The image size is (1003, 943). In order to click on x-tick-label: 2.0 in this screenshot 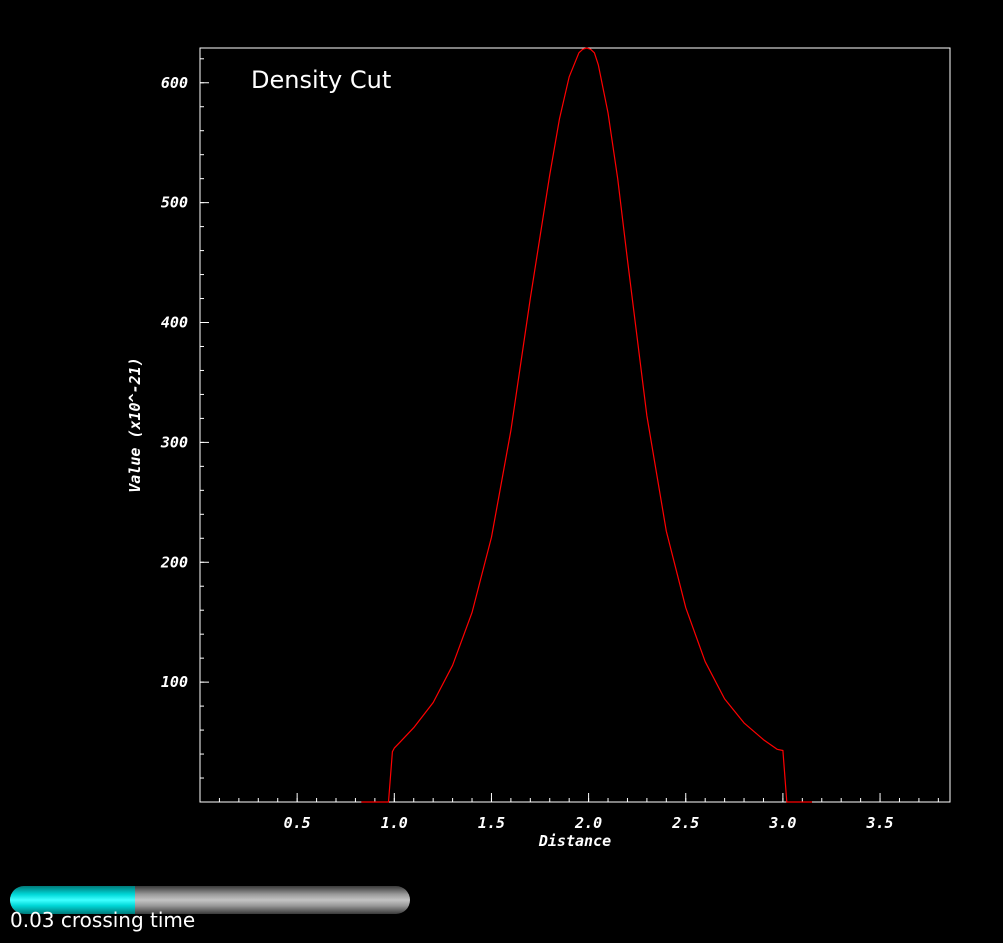, I will do `click(588, 823)`.